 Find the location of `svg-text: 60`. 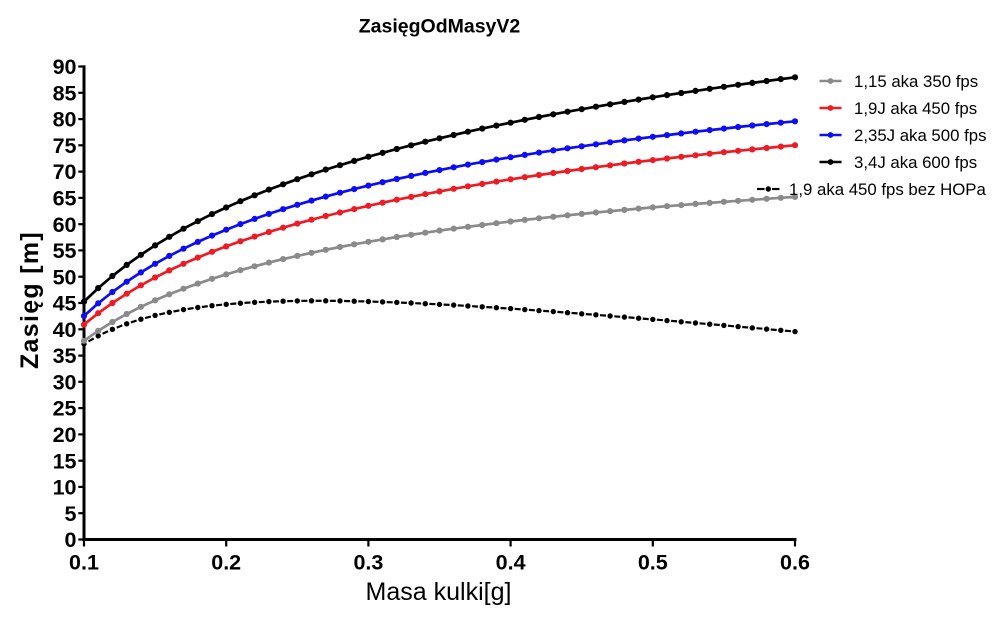

svg-text: 60 is located at coordinates (65, 225).